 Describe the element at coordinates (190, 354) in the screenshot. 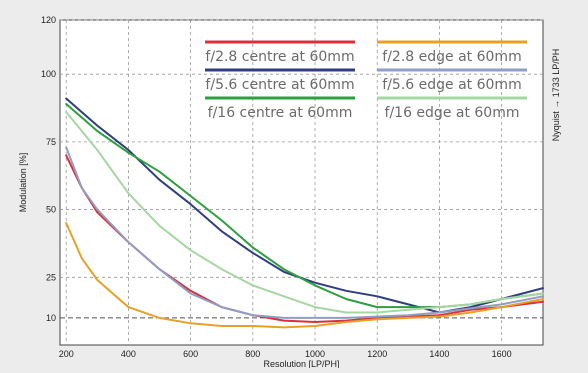

I see `x-tick-label: 600` at that location.